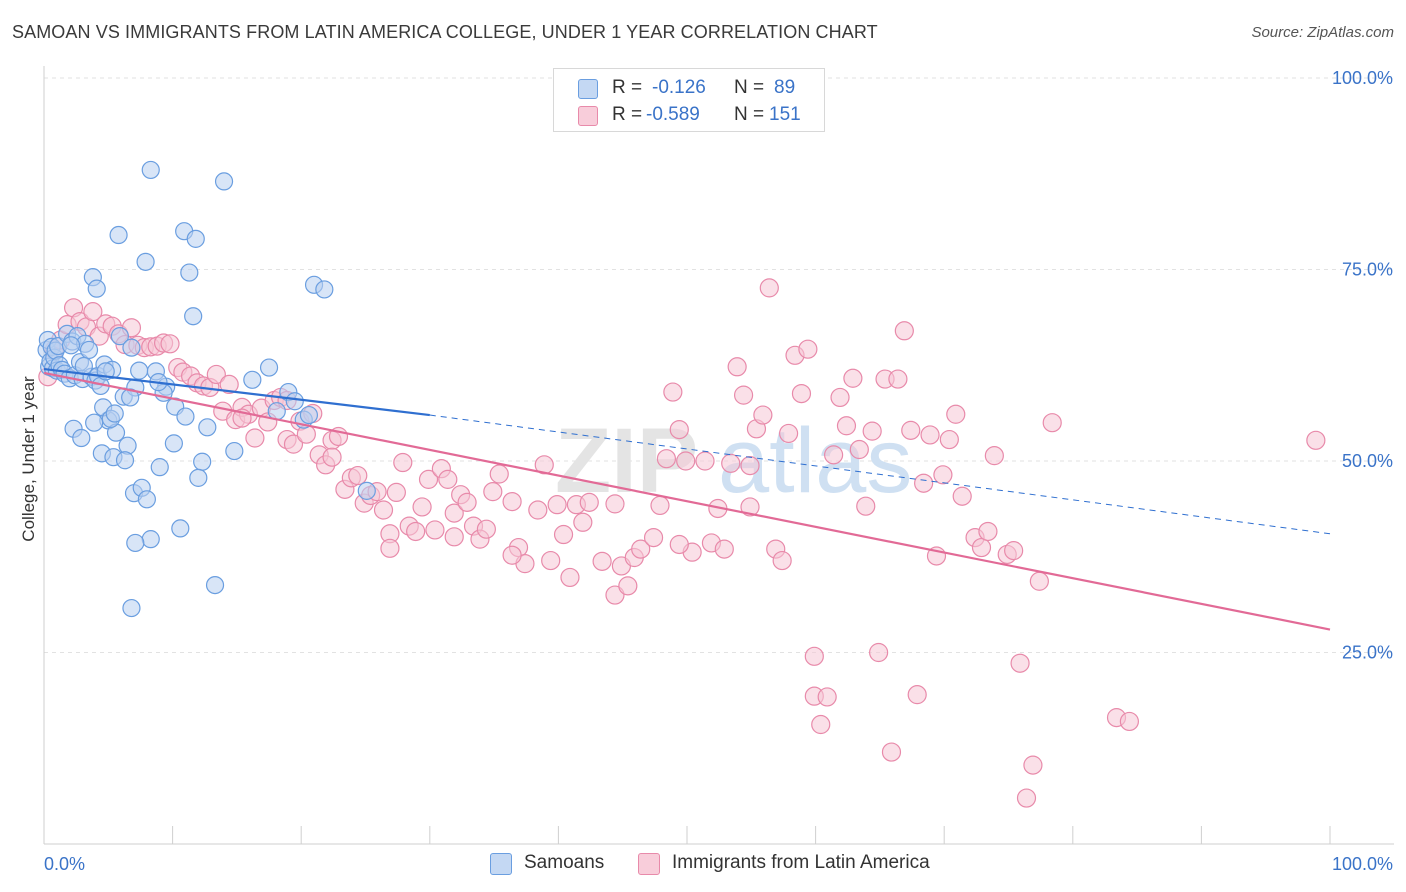  I want to click on y-tick-label: 25.0%, so click(1367, 653).